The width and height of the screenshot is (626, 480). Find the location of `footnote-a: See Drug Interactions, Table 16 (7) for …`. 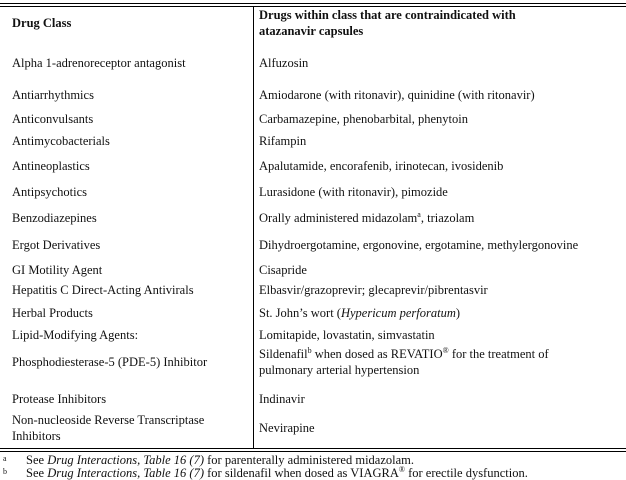

footnote-a: See Drug Interactions, Table 16 (7) for … is located at coordinates (220, 460).